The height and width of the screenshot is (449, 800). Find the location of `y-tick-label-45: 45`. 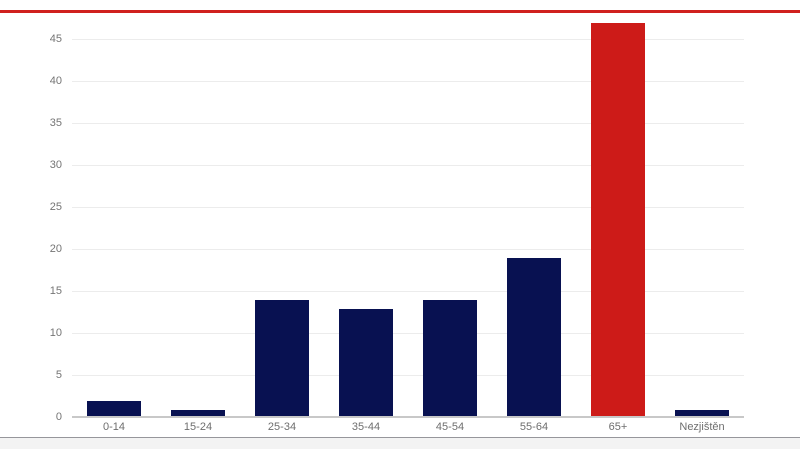

y-tick-label-45: 45 is located at coordinates (55, 39).